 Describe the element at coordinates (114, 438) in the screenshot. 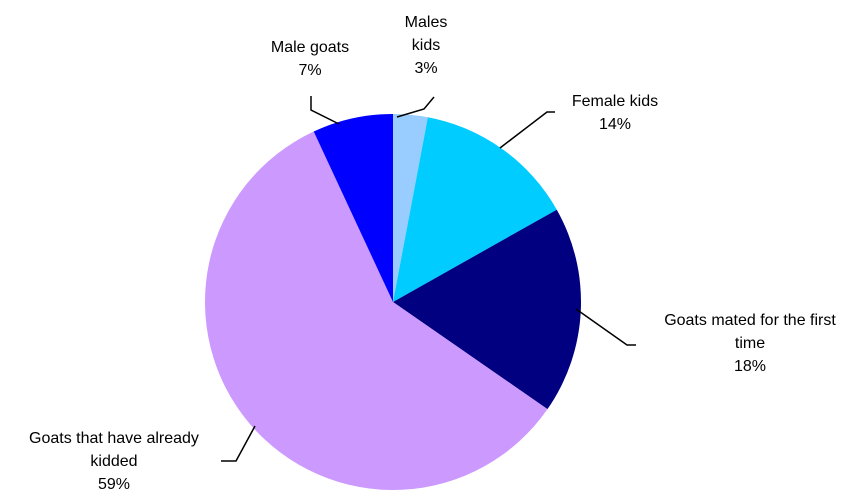

I see `slice-label-3-line-0: Goats that have already` at that location.